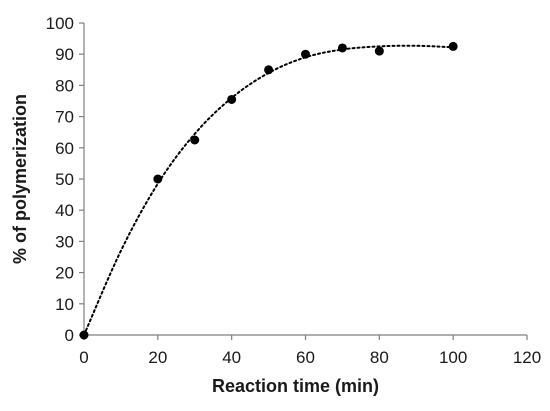 The image size is (550, 411). What do you see at coordinates (64, 148) in the screenshot?
I see `y-tick-label: 60` at bounding box center [64, 148].